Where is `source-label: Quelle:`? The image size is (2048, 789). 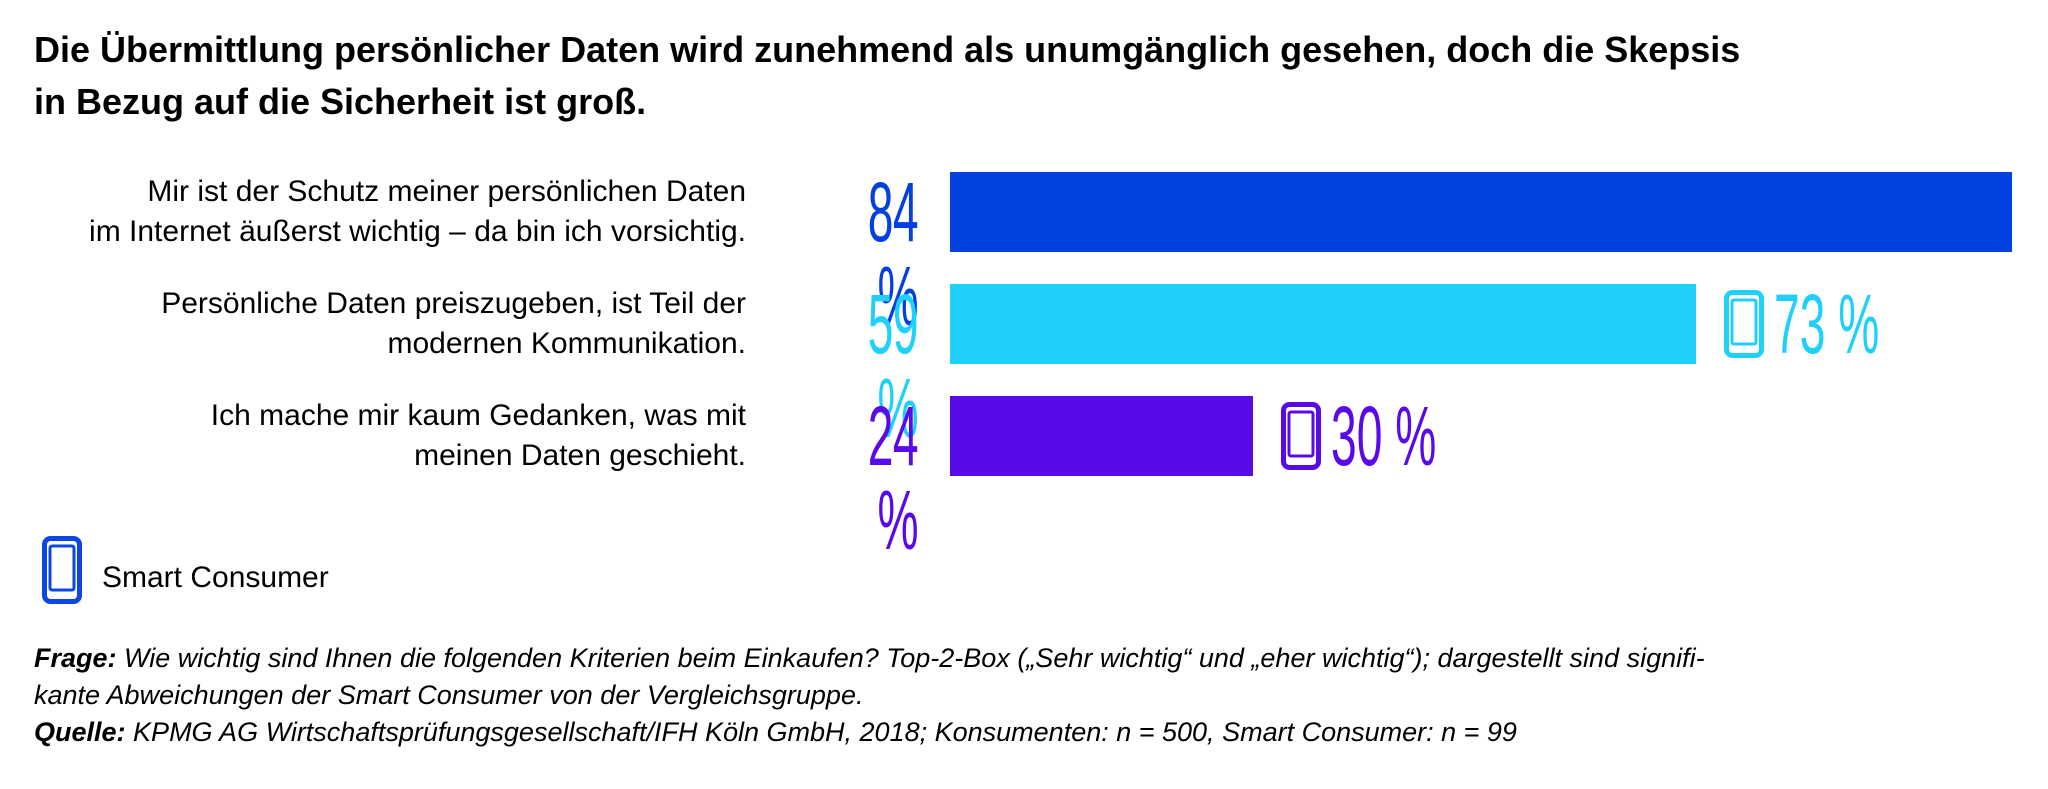
source-label: Quelle: is located at coordinates (80, 732).